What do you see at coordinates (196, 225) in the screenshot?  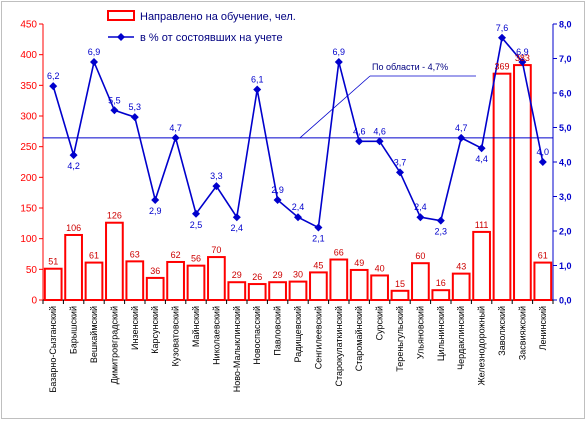 I see `percent-value-label: 2,5` at bounding box center [196, 225].